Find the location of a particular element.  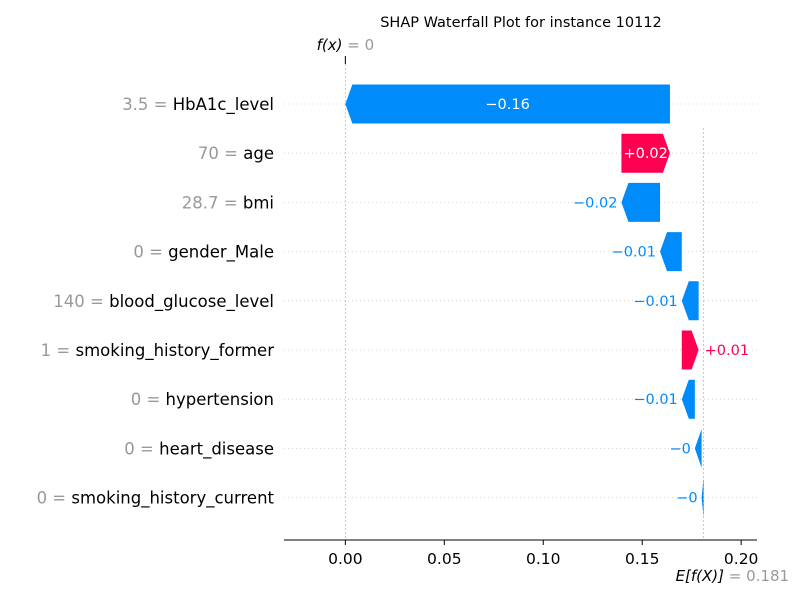

fx-annotation: f(x) = 0 is located at coordinates (346, 50).